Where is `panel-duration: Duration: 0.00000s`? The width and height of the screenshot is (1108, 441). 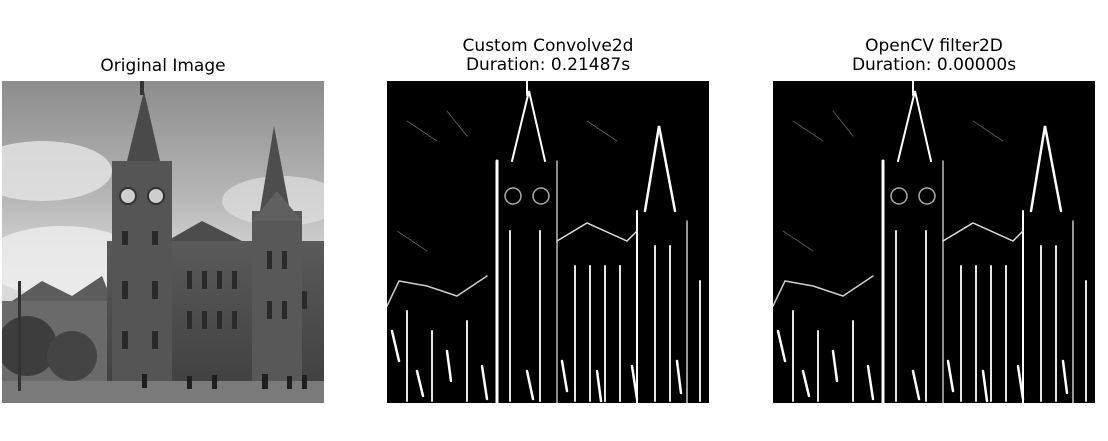
panel-duration: Duration: 0.00000s is located at coordinates (934, 65).